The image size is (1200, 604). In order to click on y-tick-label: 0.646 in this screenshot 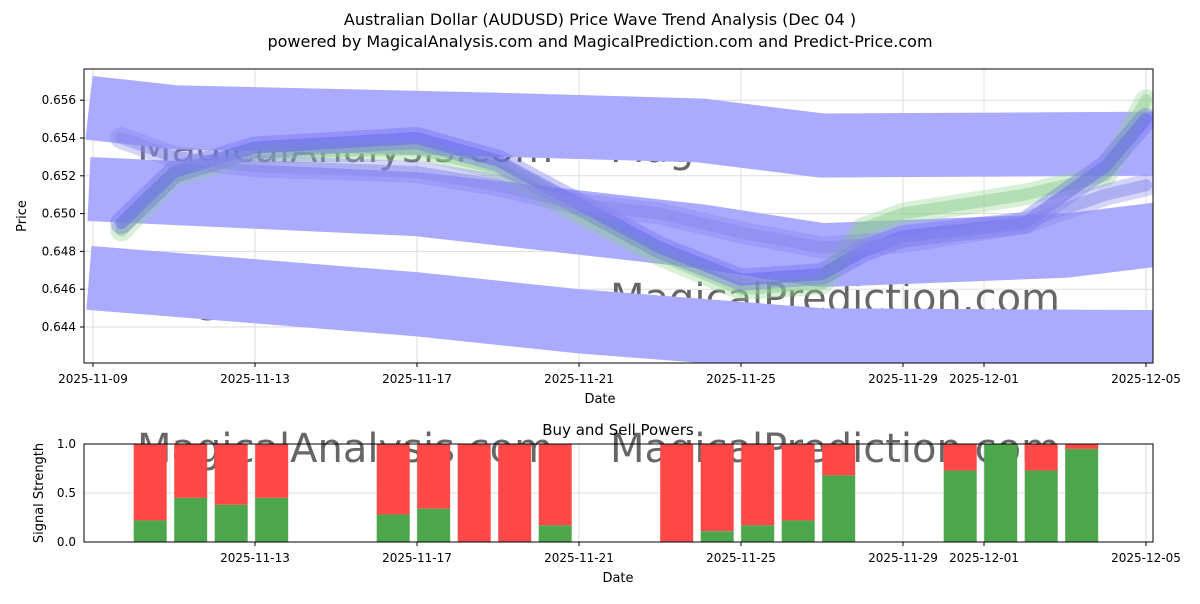, I will do `click(59, 289)`.